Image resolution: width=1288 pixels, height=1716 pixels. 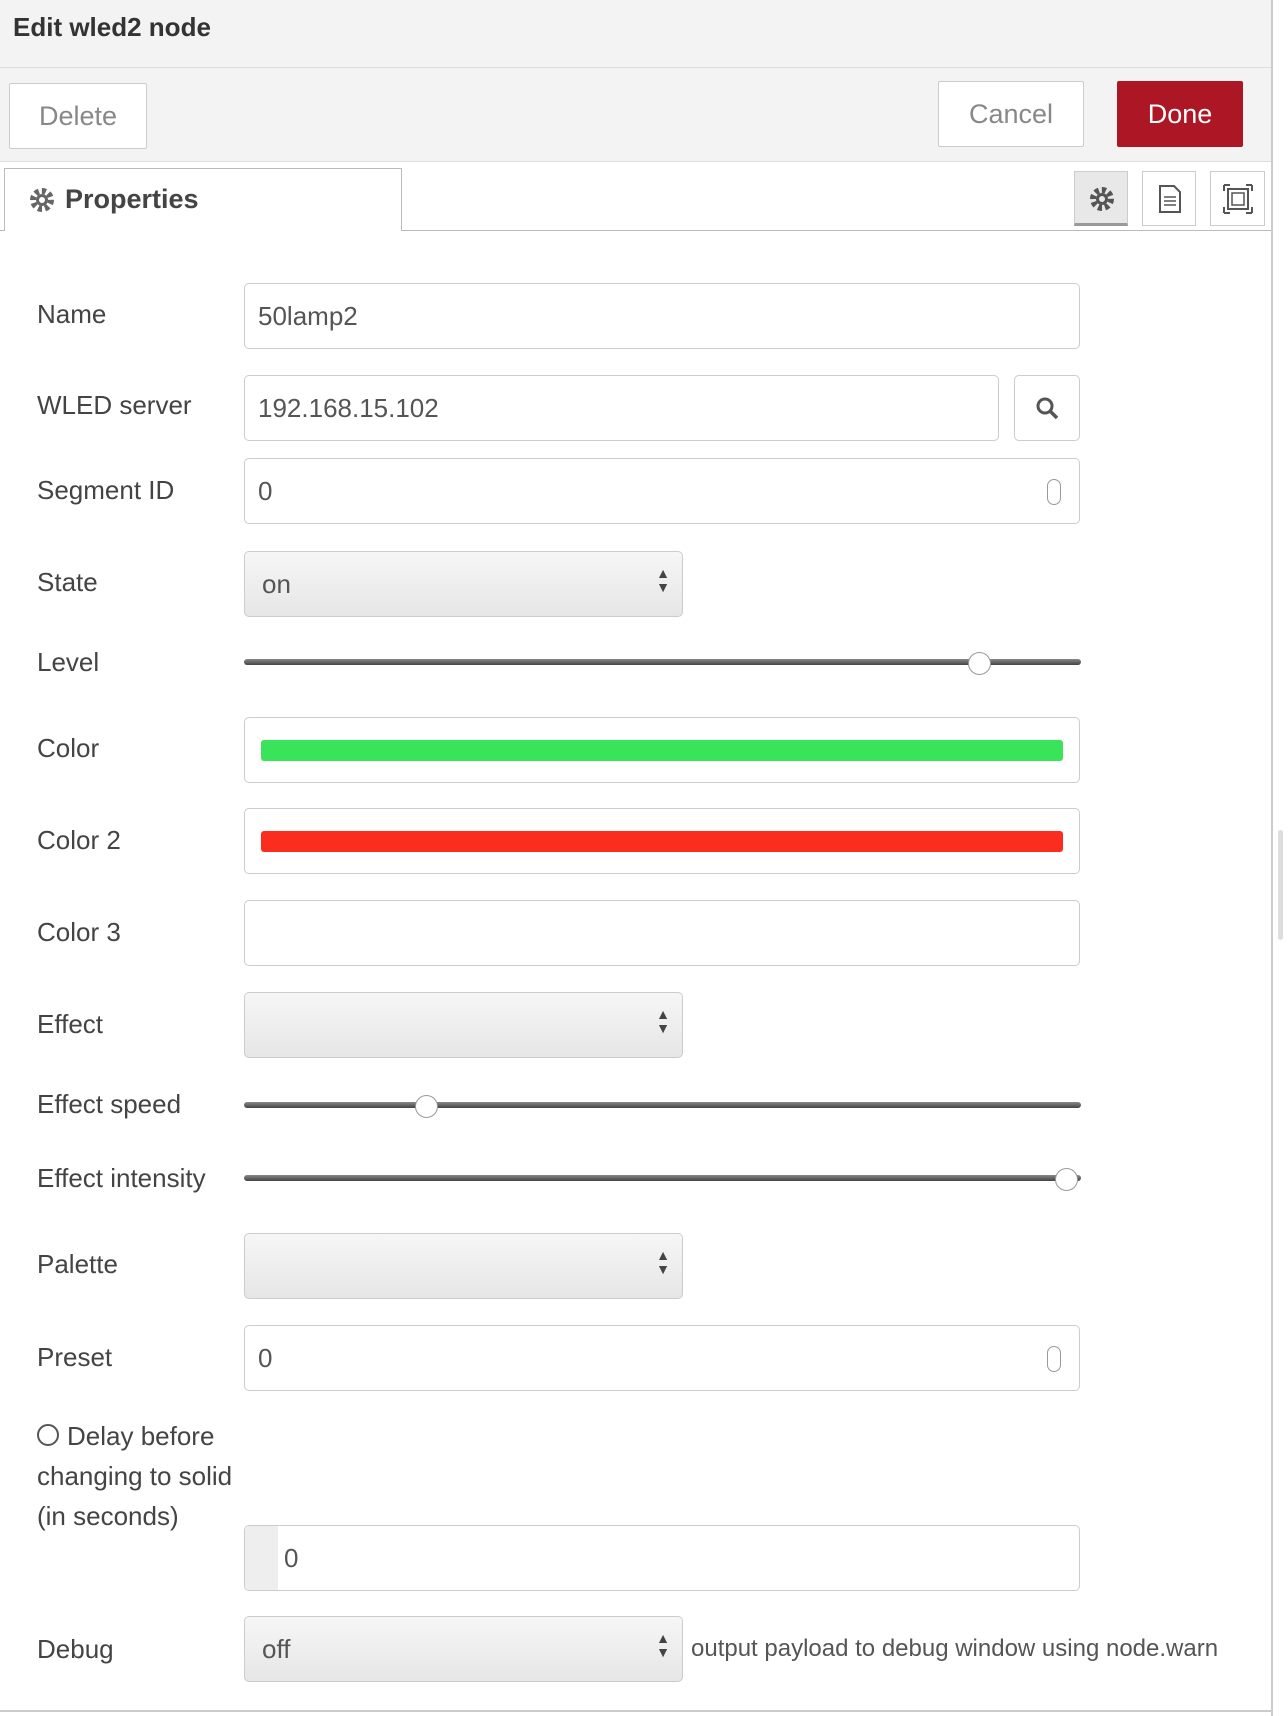 What do you see at coordinates (132, 199) in the screenshot?
I see `tab-label: Properties` at bounding box center [132, 199].